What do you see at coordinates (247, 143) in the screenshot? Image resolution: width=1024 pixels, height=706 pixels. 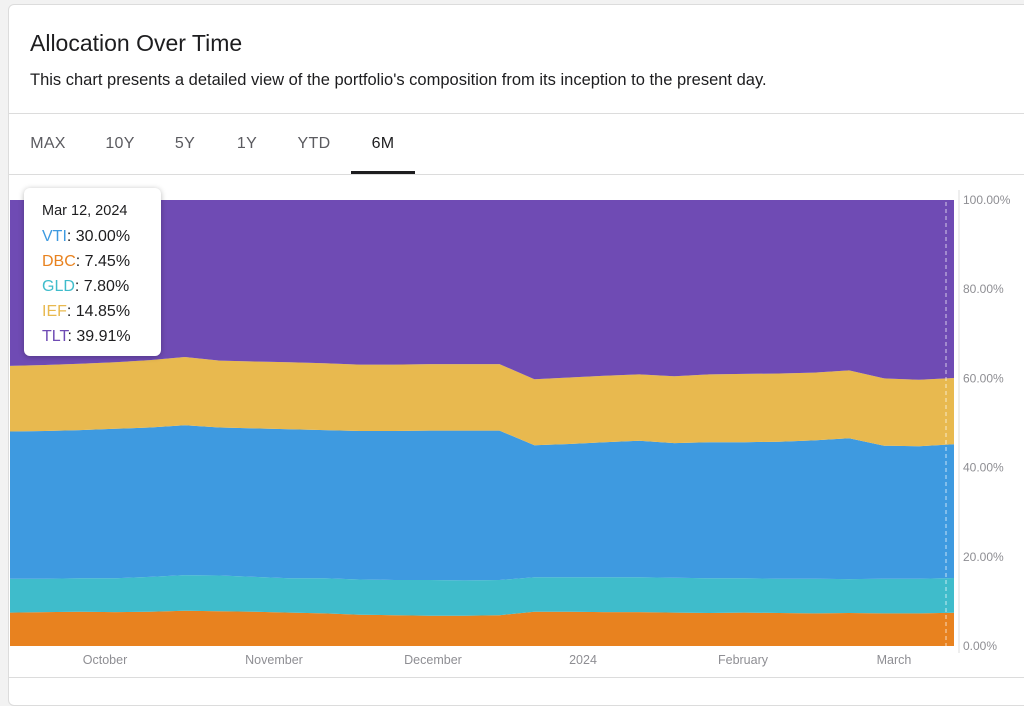 I see `tab-1y: 1Y` at bounding box center [247, 143].